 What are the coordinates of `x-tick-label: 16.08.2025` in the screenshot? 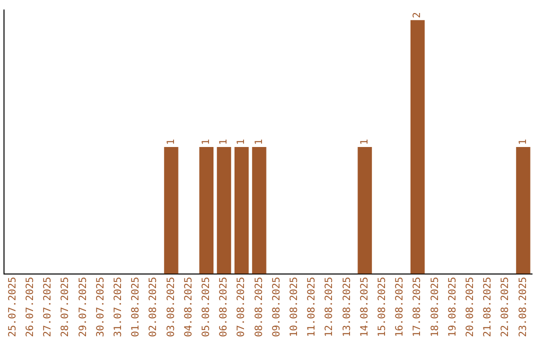 It's located at (400, 307).